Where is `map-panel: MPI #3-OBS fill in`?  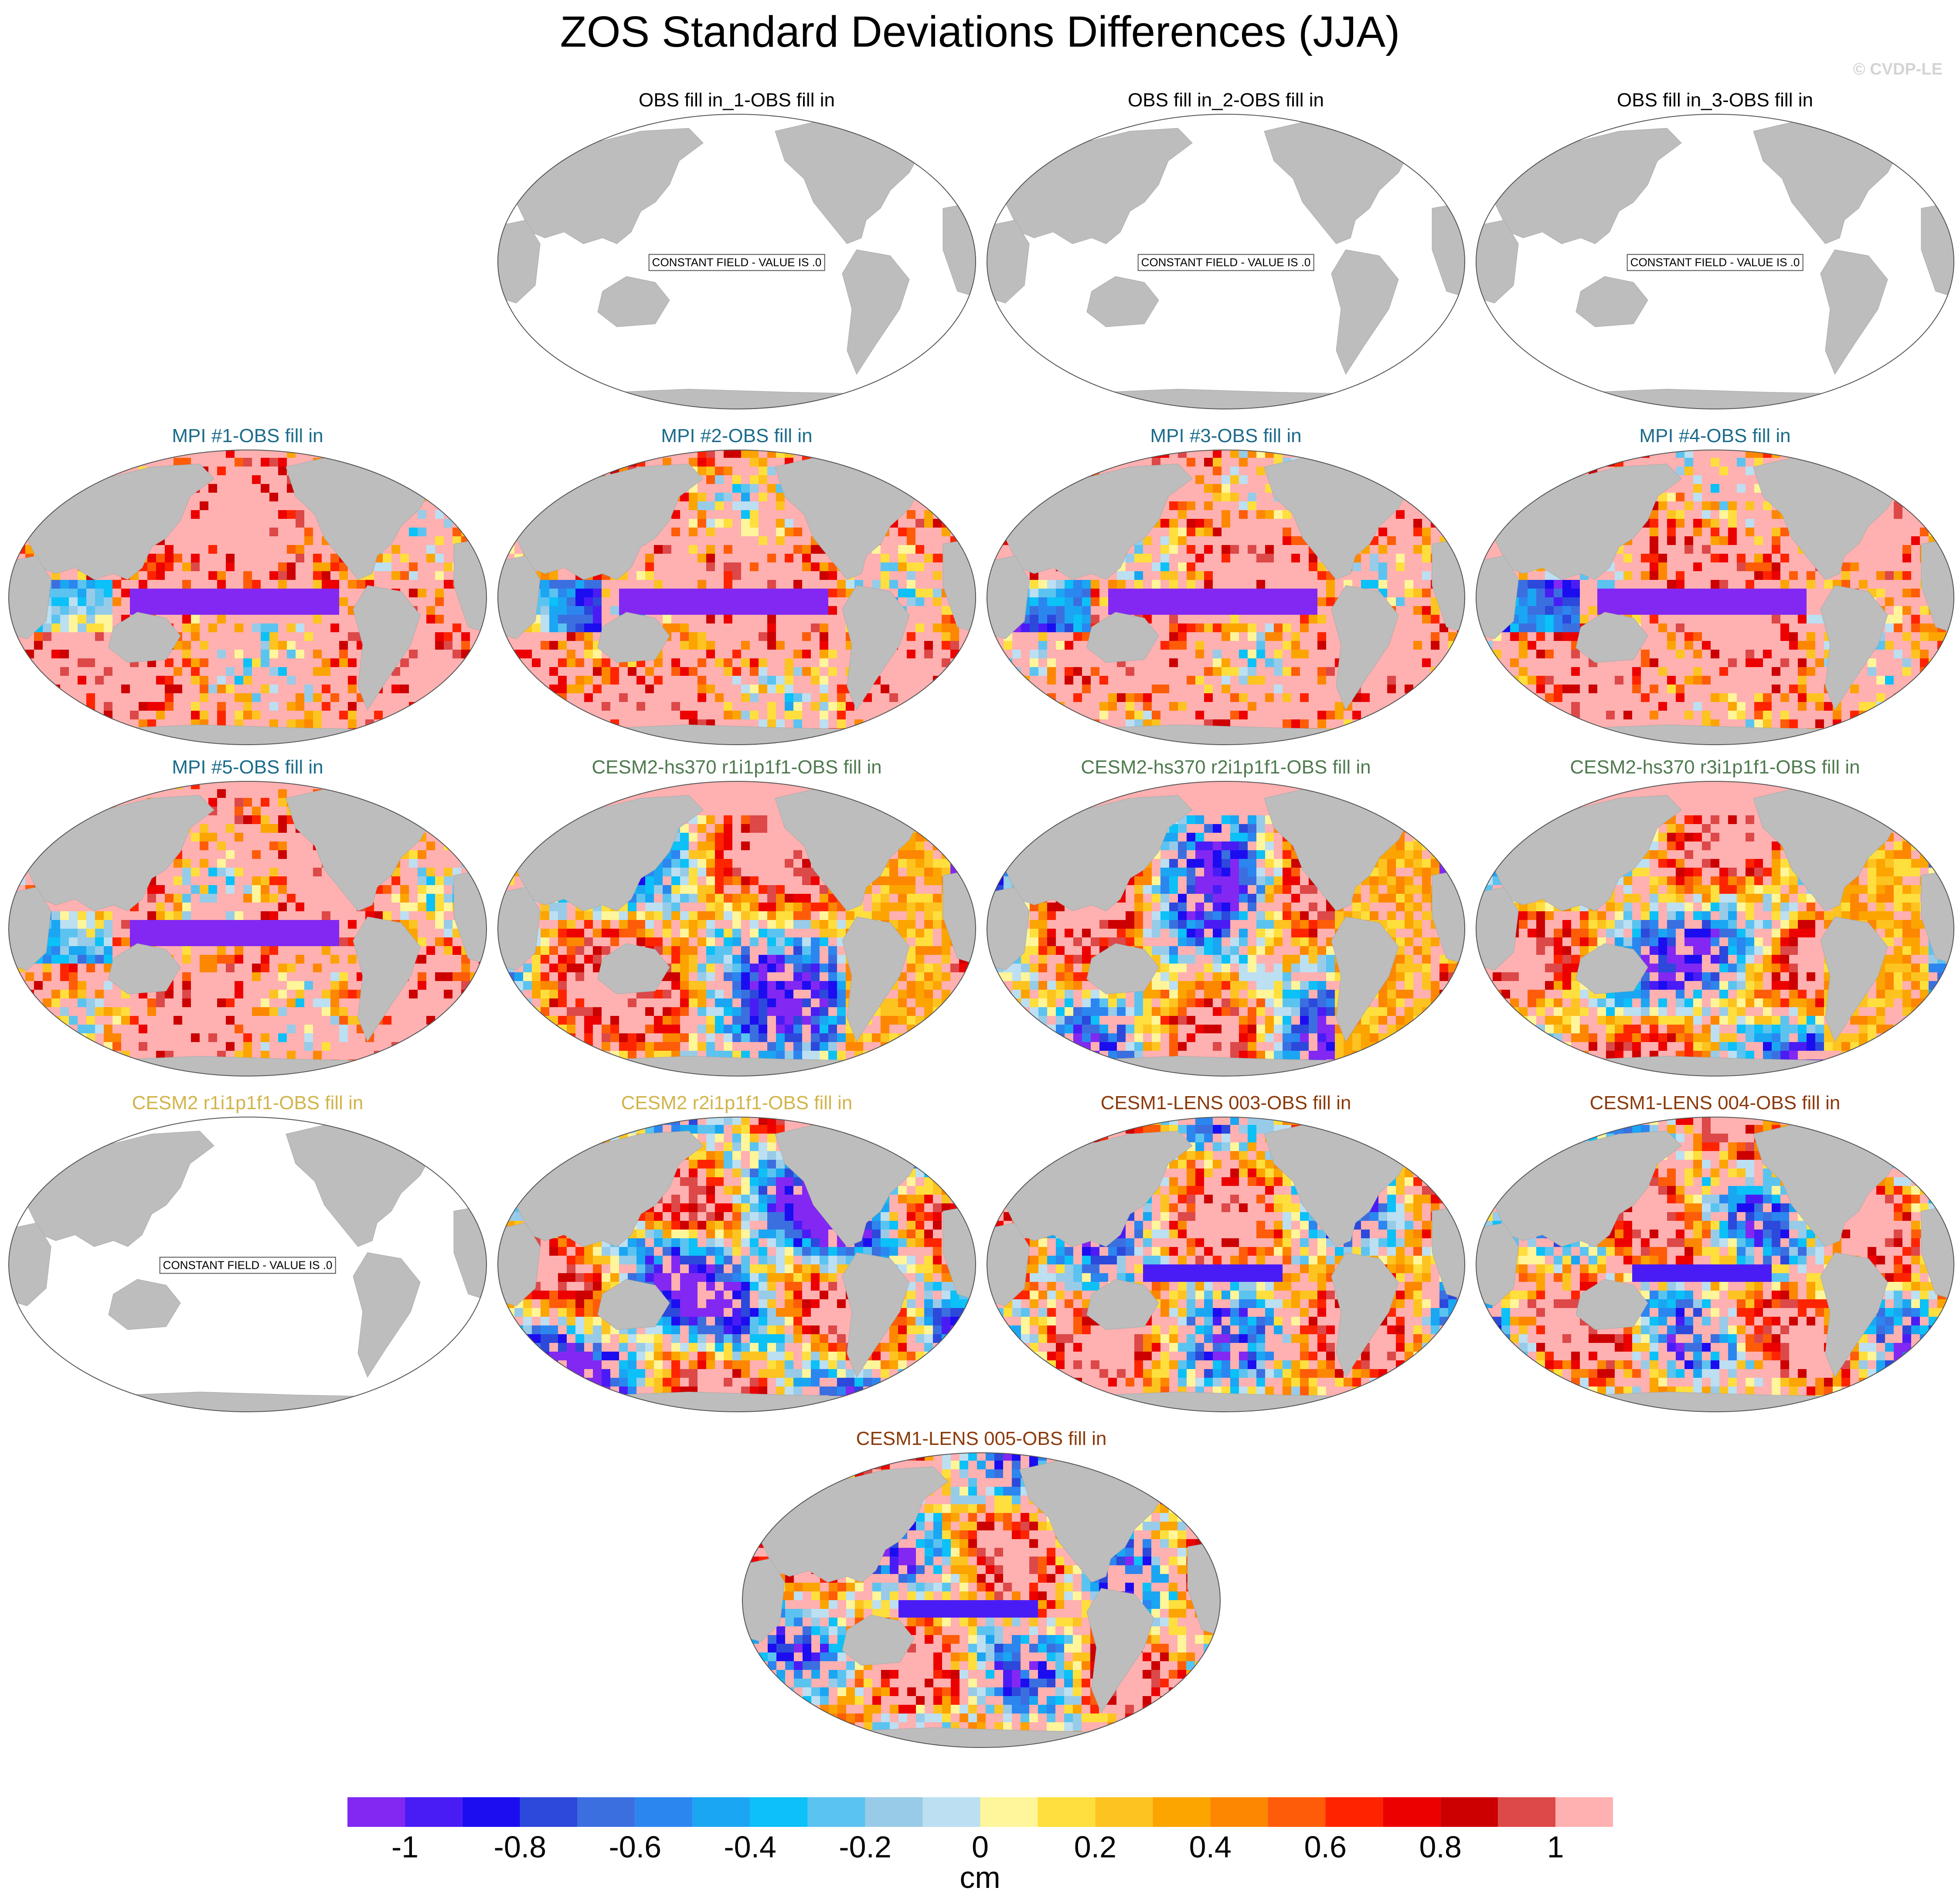 map-panel: MPI #3-OBS fill in is located at coordinates (1226, 584).